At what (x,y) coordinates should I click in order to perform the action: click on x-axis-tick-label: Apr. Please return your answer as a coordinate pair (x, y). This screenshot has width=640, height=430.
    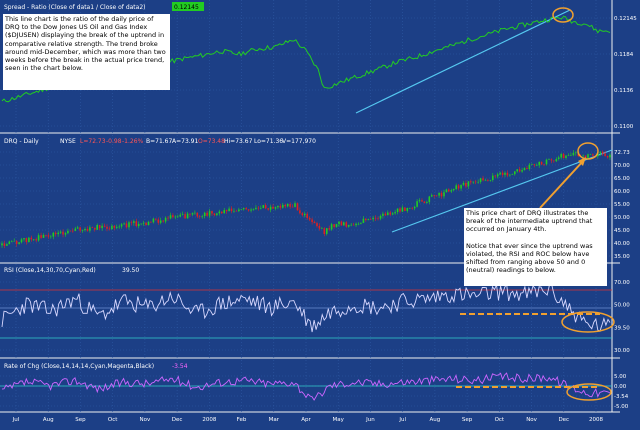
    Looking at the image, I should click on (306, 420).